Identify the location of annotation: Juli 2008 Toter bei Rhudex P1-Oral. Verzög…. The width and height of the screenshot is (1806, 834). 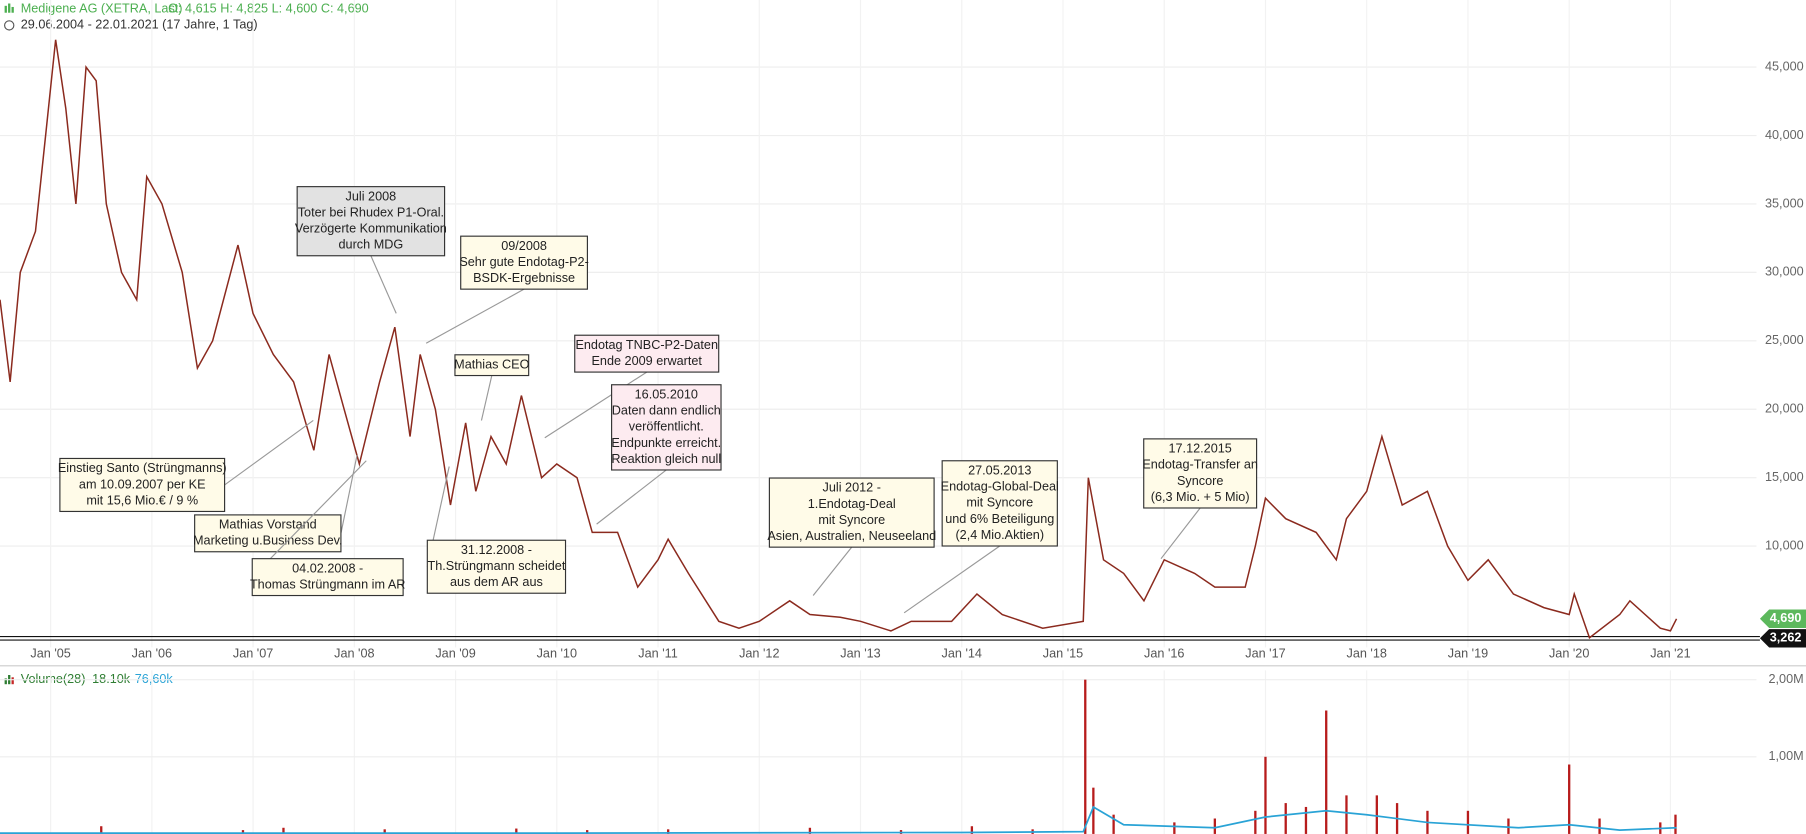
(371, 250).